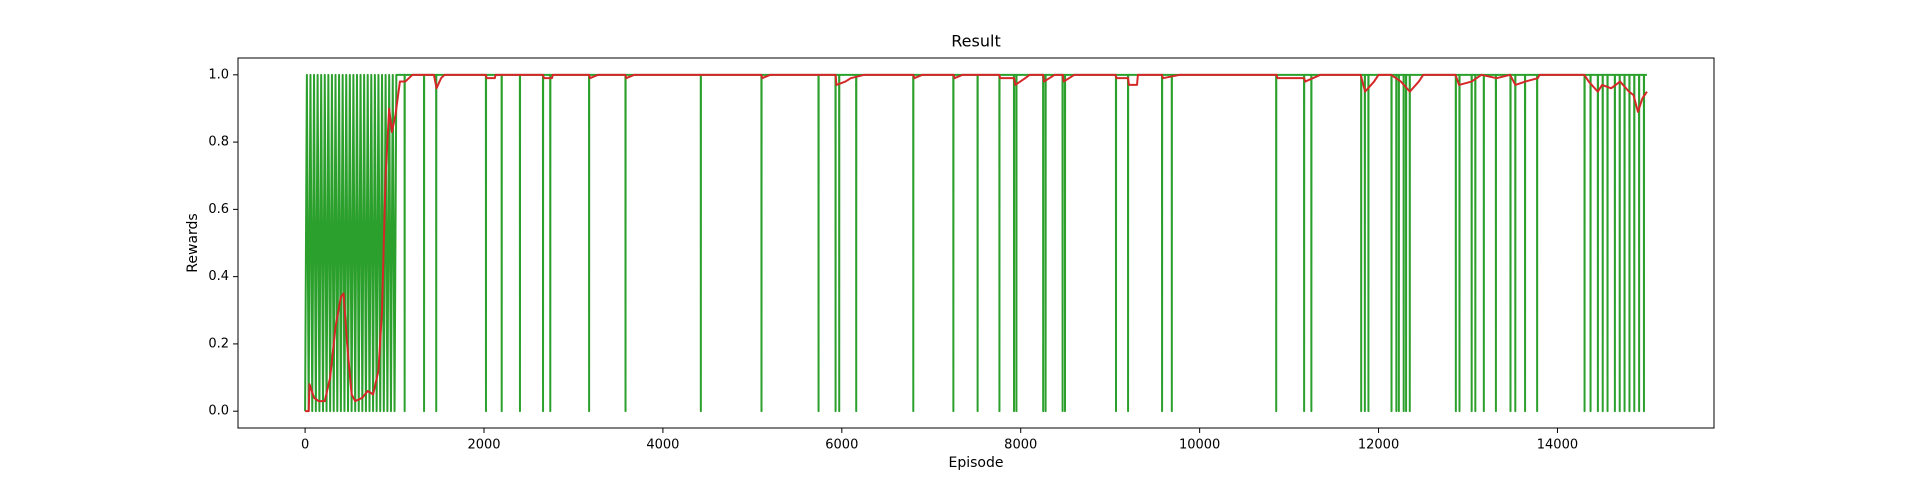 The height and width of the screenshot is (480, 1905). What do you see at coordinates (305, 445) in the screenshot?
I see `x-tick-label: 0` at bounding box center [305, 445].